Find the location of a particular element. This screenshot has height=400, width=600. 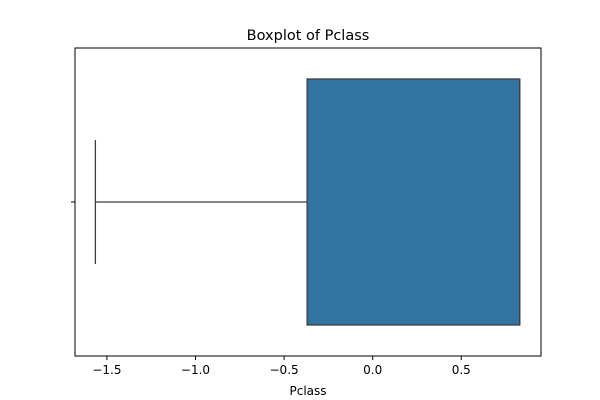

x-axis-label: Pclass is located at coordinates (307, 391).